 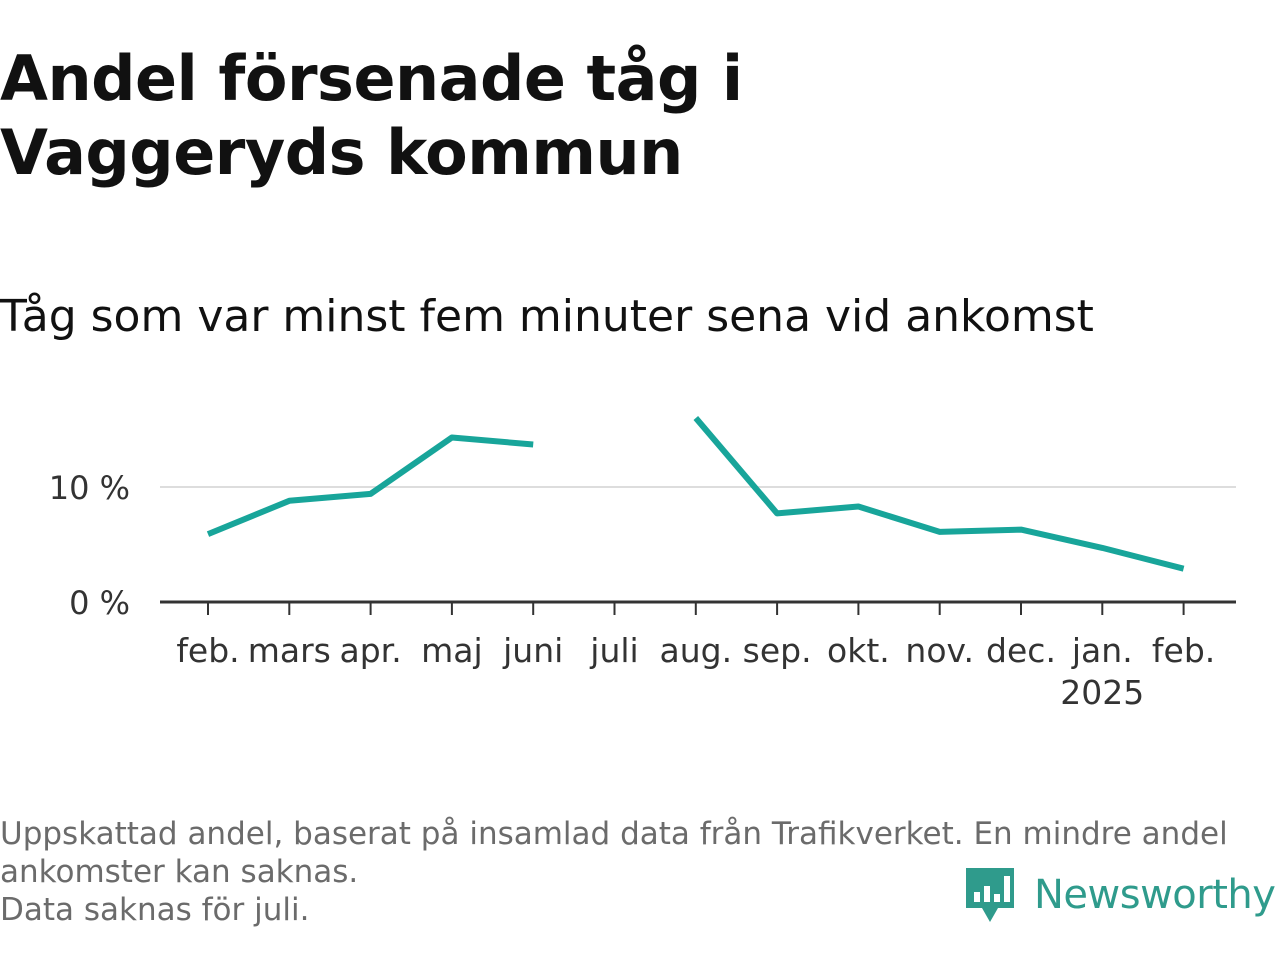 I want to click on x-tick-label: juli, so click(x=613, y=650).